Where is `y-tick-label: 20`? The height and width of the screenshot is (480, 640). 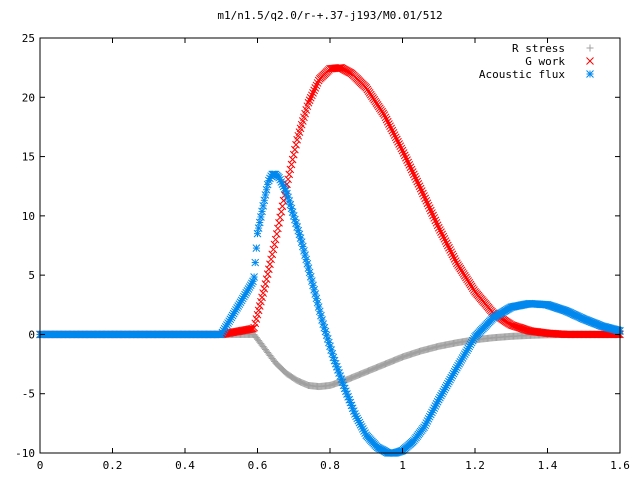
y-tick-label: 20 is located at coordinates (28, 97).